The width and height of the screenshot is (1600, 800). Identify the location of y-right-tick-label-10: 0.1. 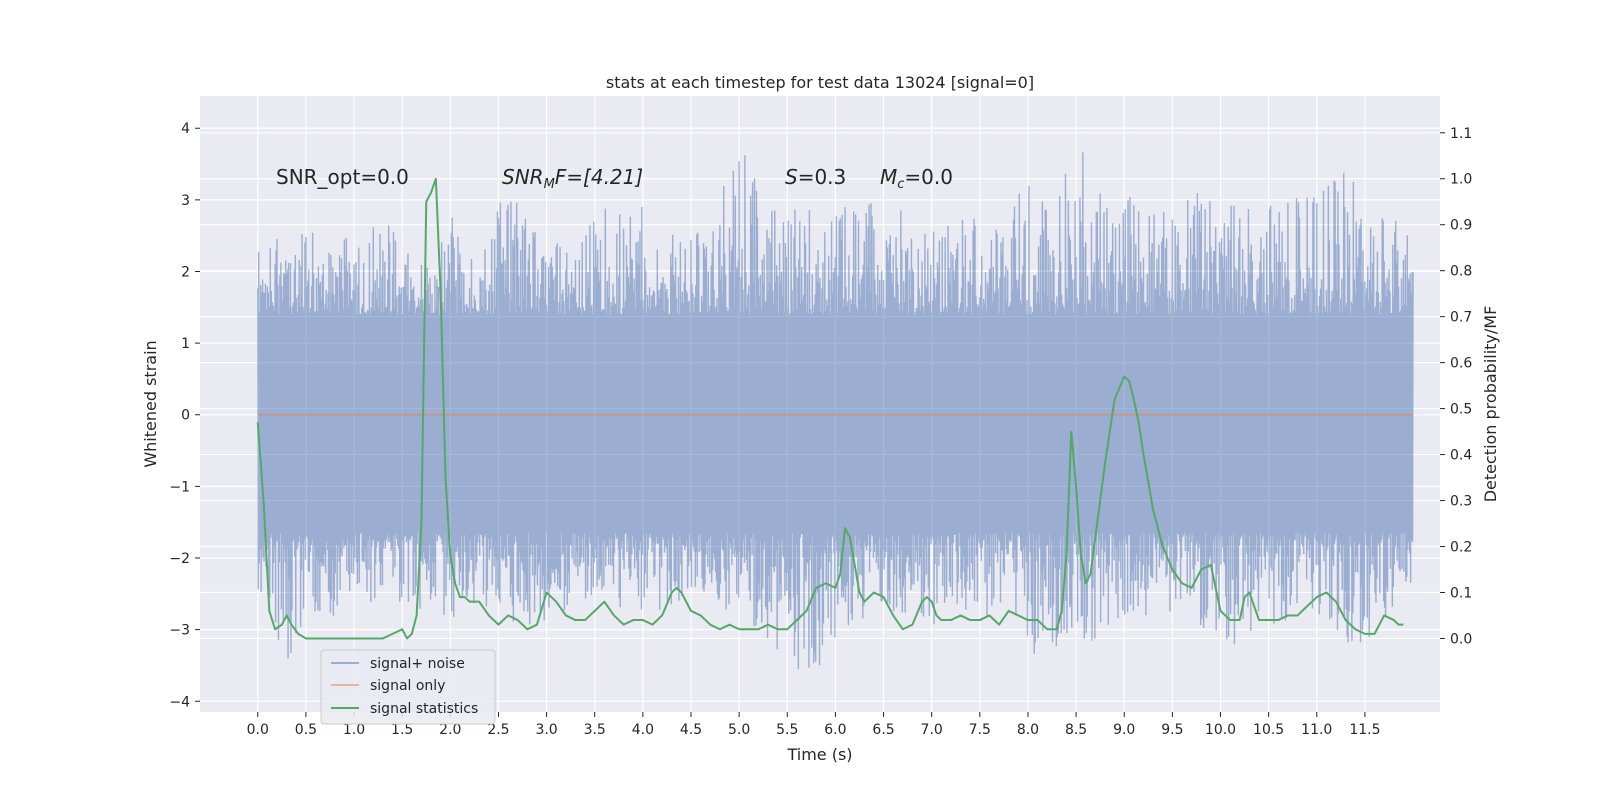
(1461, 593).